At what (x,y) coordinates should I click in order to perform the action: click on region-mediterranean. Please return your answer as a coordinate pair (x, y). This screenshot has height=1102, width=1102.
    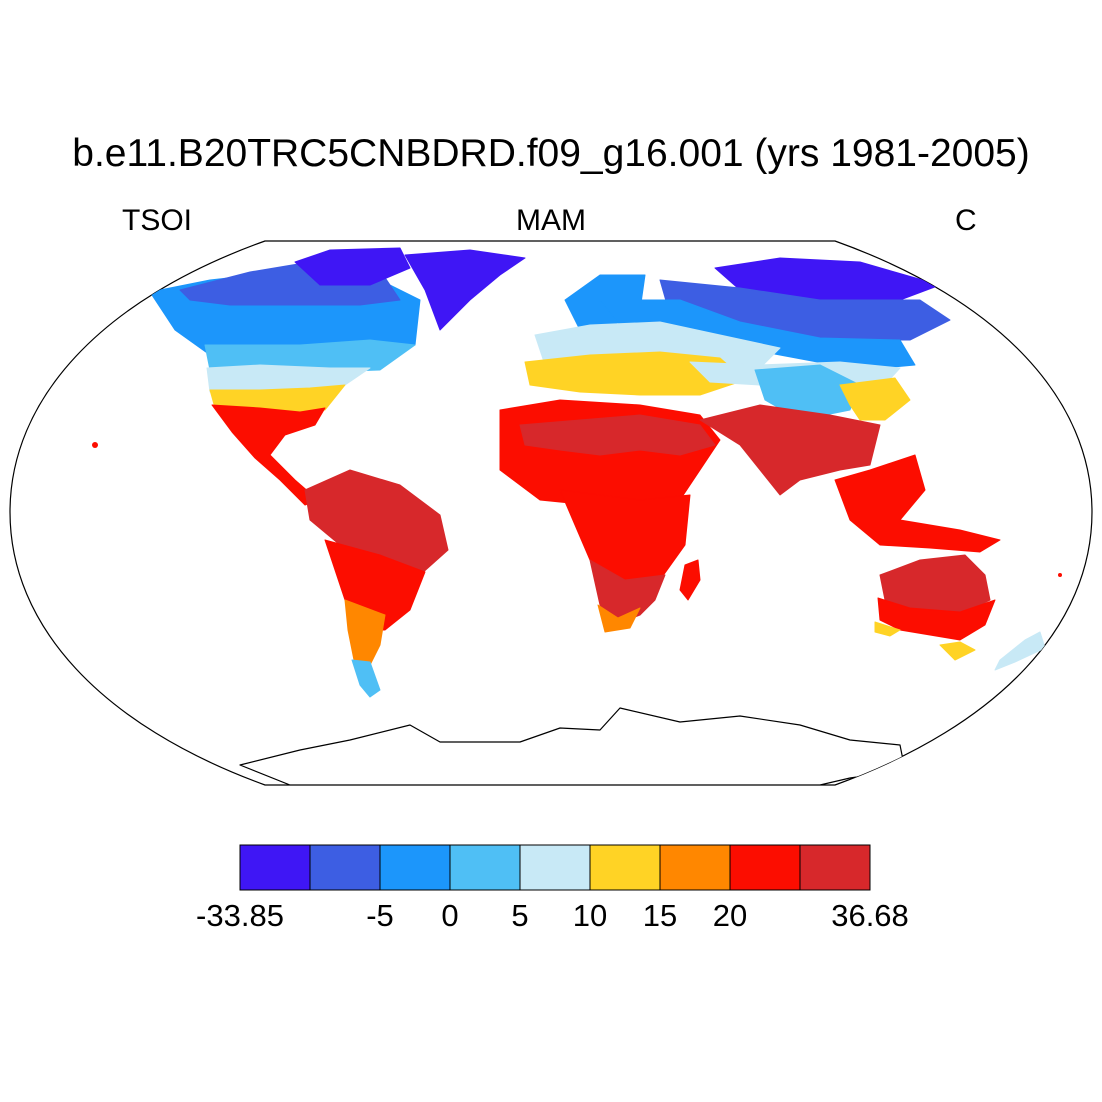
    Looking at the image, I should click on (635, 373).